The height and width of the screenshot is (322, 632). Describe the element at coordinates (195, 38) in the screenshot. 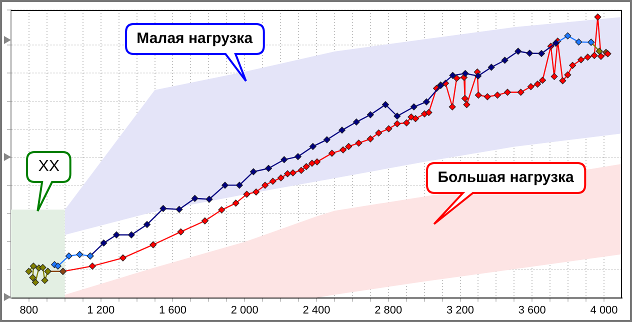

I see `annotation: Малая нагрузка` at that location.